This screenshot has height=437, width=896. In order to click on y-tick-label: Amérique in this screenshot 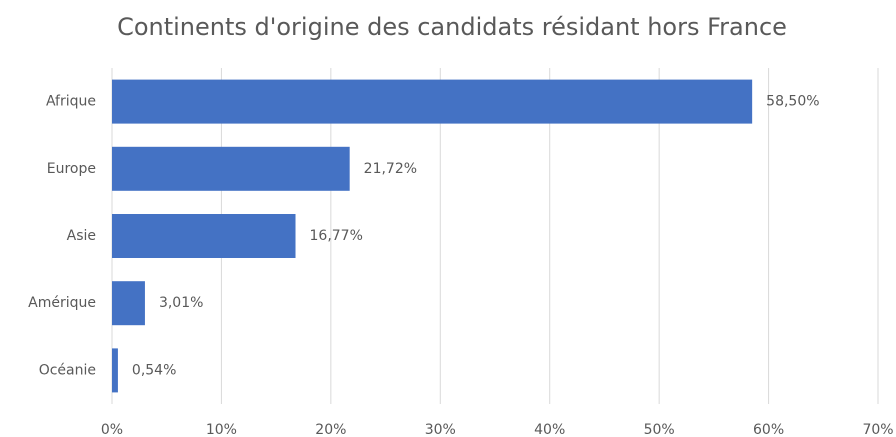, I will do `click(62, 303)`.